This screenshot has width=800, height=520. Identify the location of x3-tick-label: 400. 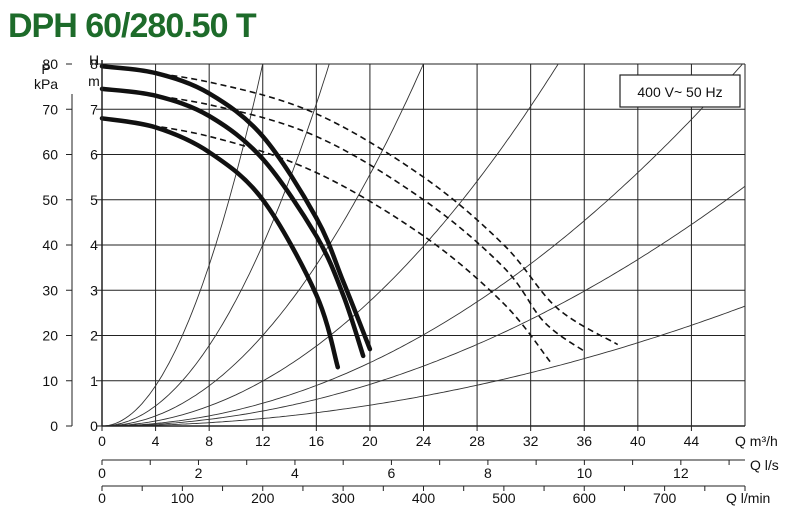
(424, 498).